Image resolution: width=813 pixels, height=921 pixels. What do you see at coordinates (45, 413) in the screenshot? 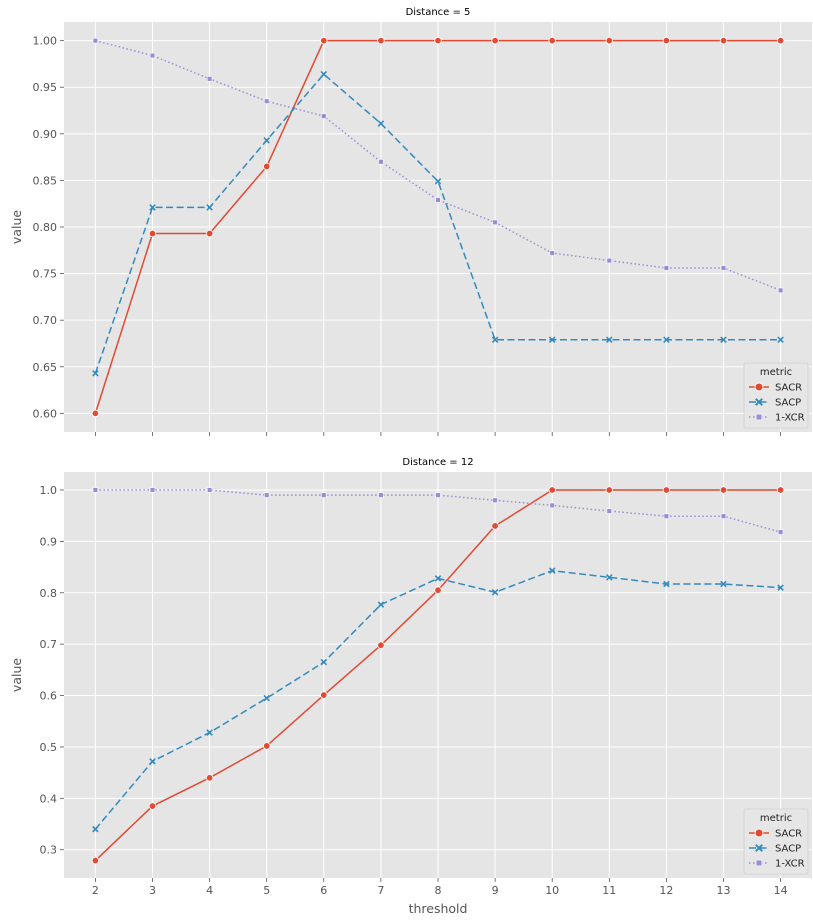
I see `y-tick-label: 0.60` at bounding box center [45, 413].